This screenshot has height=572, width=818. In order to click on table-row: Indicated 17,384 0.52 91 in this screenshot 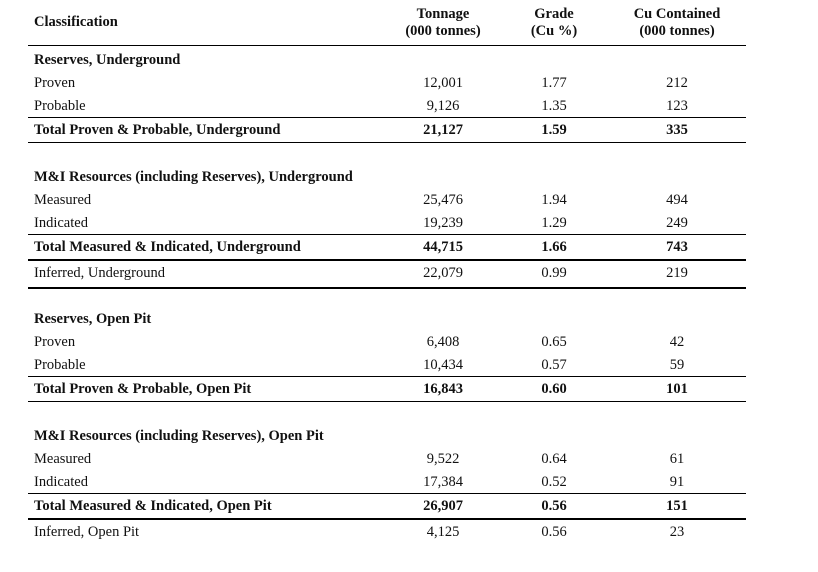, I will do `click(359, 482)`.